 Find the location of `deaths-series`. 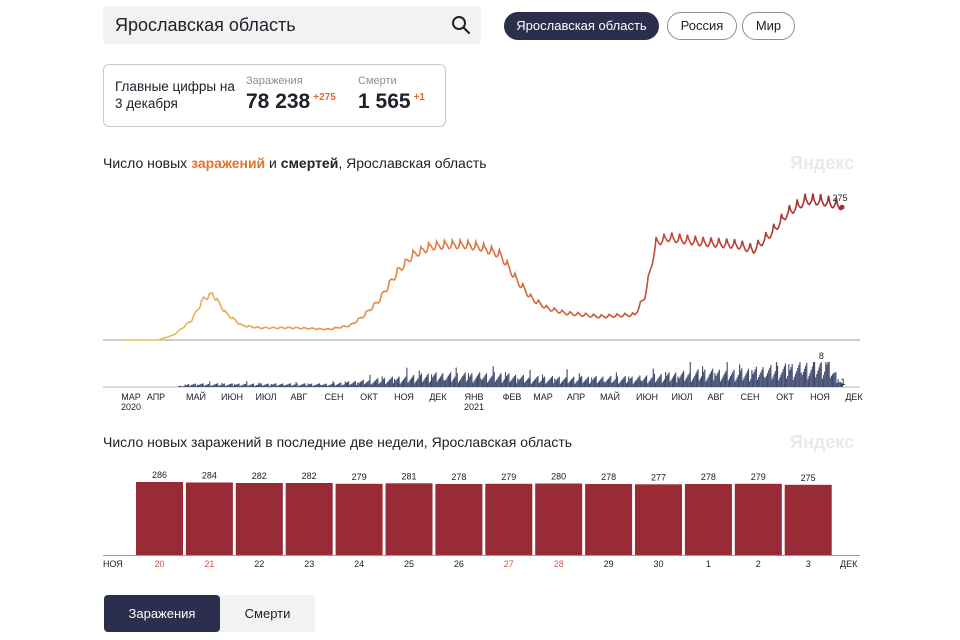

deaths-series is located at coordinates (510, 375).